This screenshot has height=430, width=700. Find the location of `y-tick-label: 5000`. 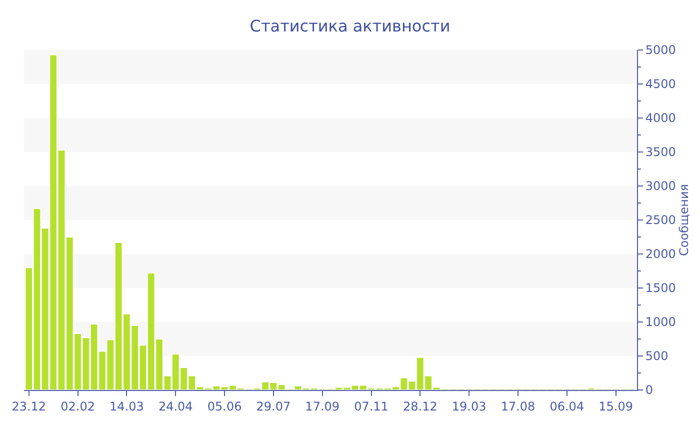

y-tick-label: 5000 is located at coordinates (660, 50).